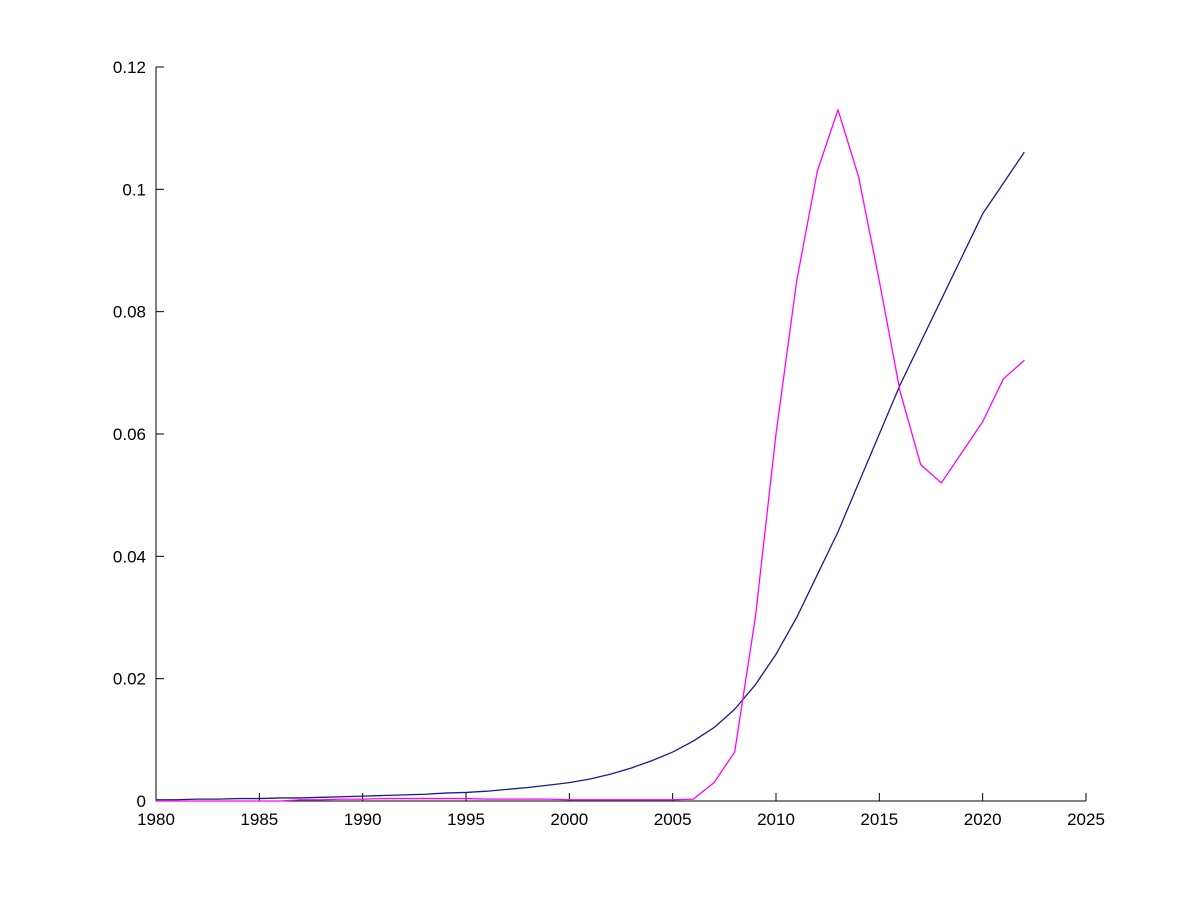 This screenshot has width=1200, height=900. I want to click on y-tick-label: 0.06, so click(129, 434).